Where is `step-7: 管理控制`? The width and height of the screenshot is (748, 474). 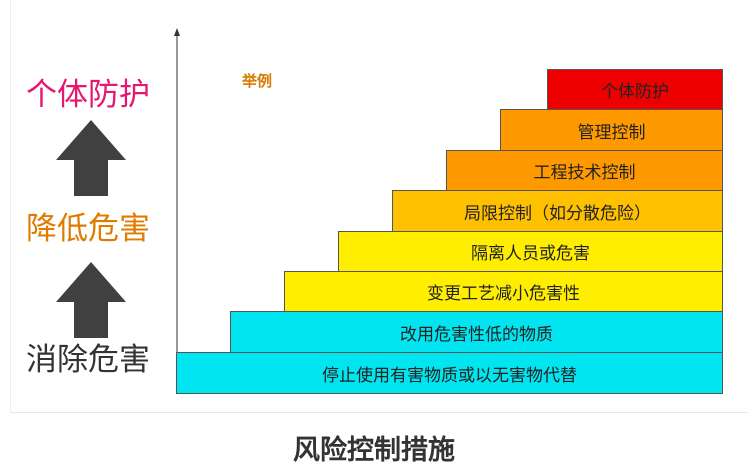 step-7: 管理控制 is located at coordinates (611, 130).